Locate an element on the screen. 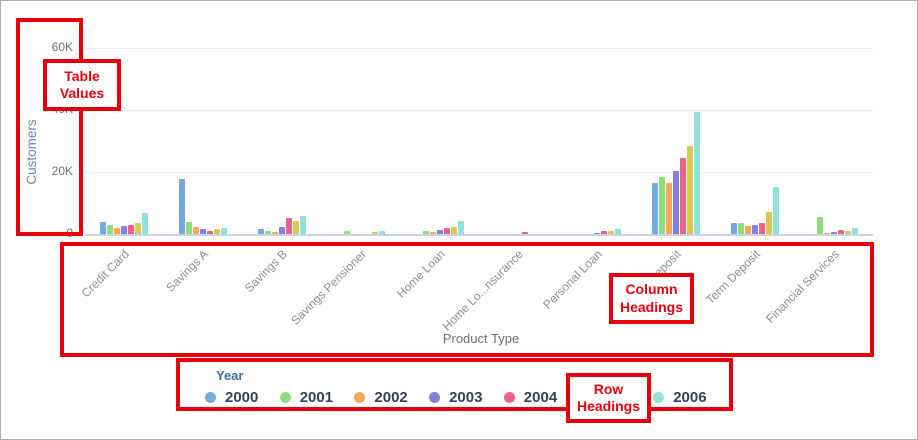 Image resolution: width=918 pixels, height=440 pixels. bar-2001-credit-card is located at coordinates (110, 229).